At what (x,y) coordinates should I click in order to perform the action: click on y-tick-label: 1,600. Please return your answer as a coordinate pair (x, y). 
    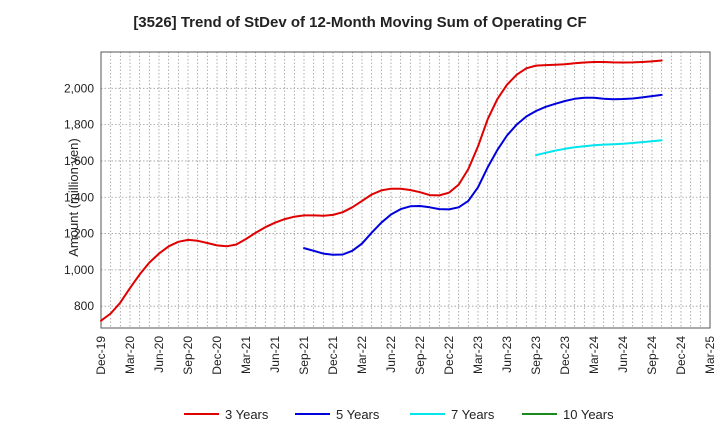
    Looking at the image, I should click on (79, 161).